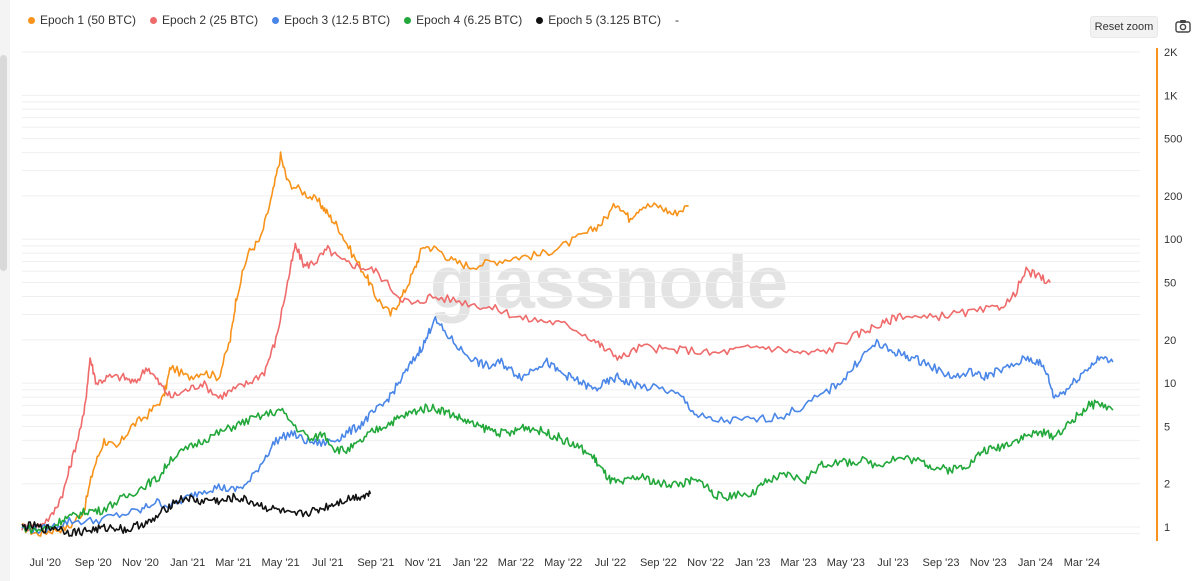  I want to click on y-tick-label: 1K, so click(1171, 96).